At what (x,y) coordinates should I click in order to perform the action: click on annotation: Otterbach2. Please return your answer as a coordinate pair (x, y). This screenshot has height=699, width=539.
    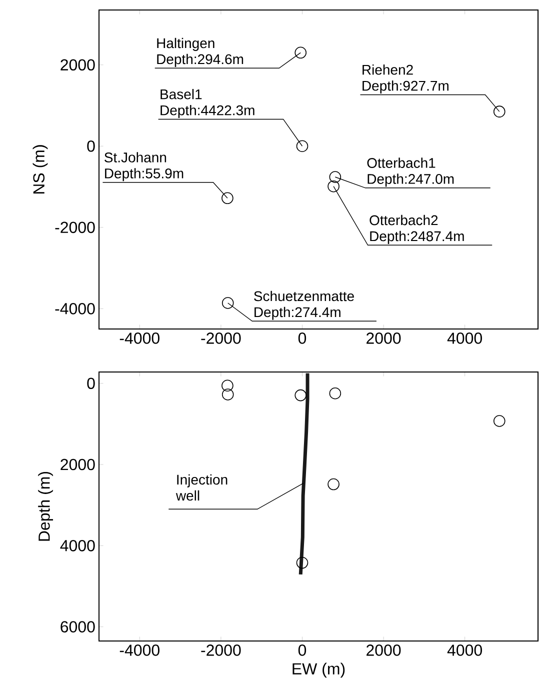
    Looking at the image, I should click on (404, 220).